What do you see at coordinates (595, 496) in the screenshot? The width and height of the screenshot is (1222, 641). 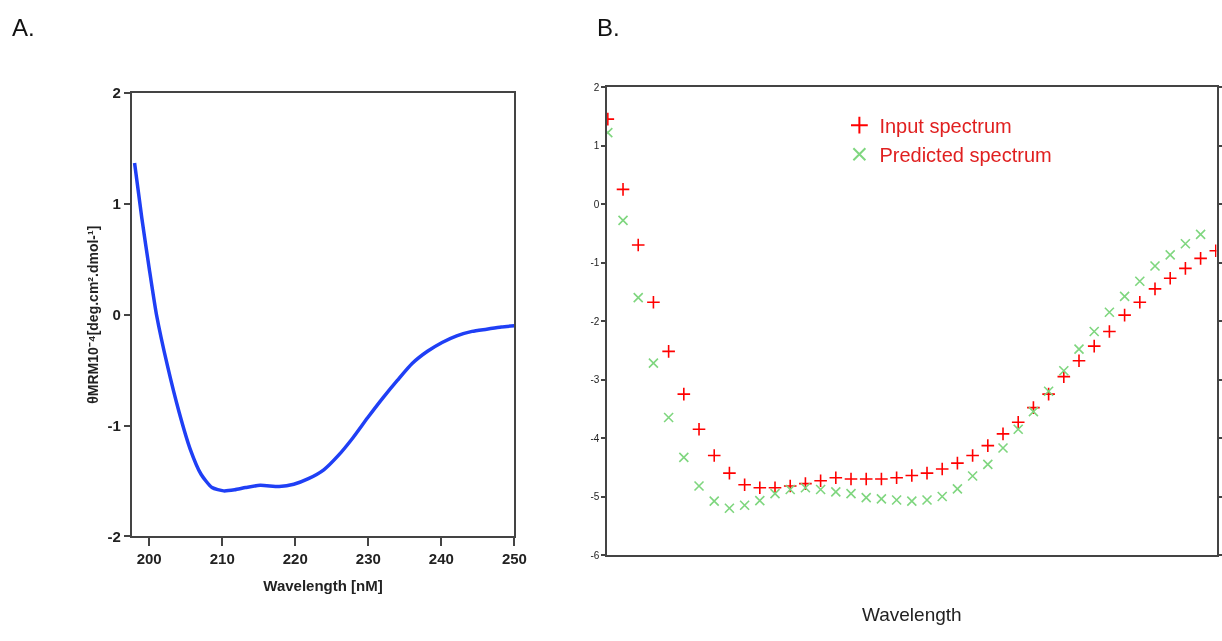 I see `y-tick-label: -5` at bounding box center [595, 496].